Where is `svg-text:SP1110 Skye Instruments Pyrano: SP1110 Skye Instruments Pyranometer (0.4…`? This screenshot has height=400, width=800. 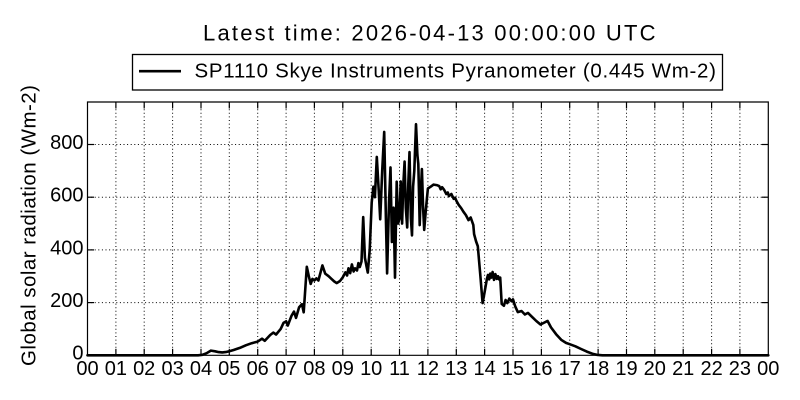
svg-text:SP1110 Skye Instruments Pyrano: SP1110 Skye Instruments Pyranometer (0.4… is located at coordinates (456, 71).